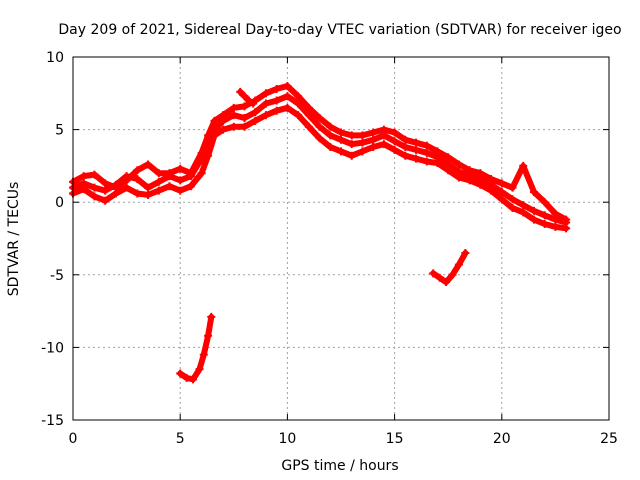 The width and height of the screenshot is (640, 480). Describe the element at coordinates (52, 421) in the screenshot. I see `y-tick-label: -15` at that location.